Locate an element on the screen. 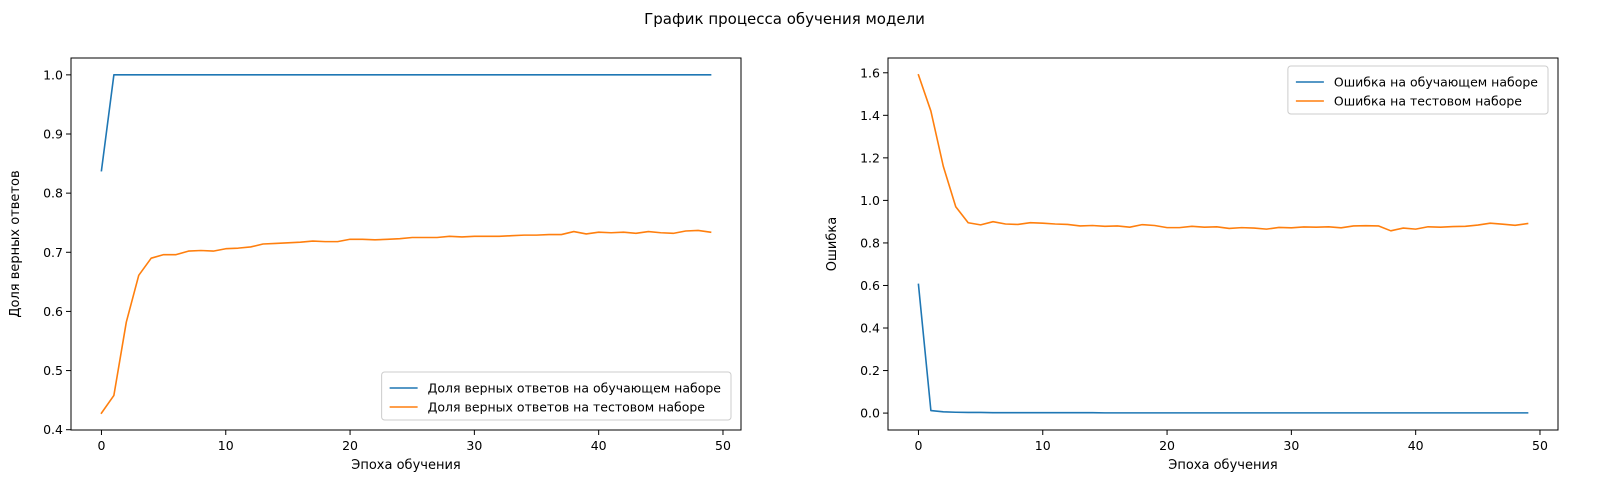 The height and width of the screenshot is (502, 1621). legend-label: Ошибка на обучающем наборе is located at coordinates (1436, 82).